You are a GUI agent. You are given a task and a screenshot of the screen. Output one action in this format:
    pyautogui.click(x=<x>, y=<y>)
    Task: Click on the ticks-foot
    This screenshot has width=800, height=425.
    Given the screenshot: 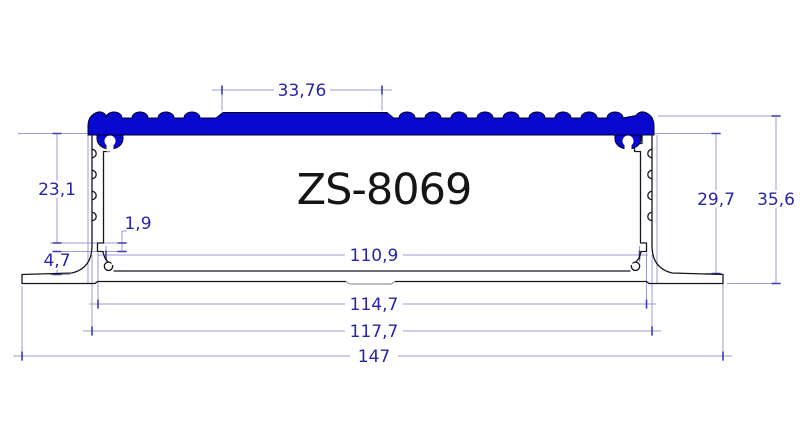 What is the action you would take?
    pyautogui.click(x=57, y=263)
    